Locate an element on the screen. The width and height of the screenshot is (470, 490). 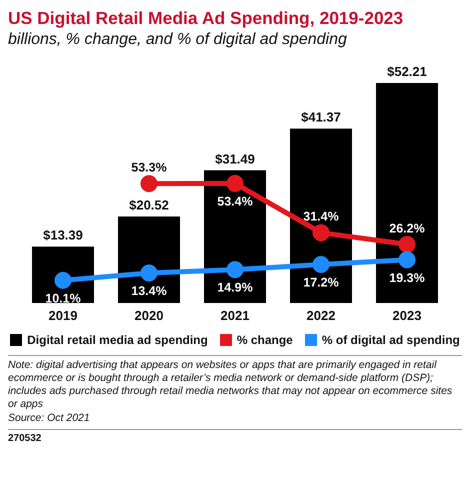
data-label: $13.39 is located at coordinates (63, 235).